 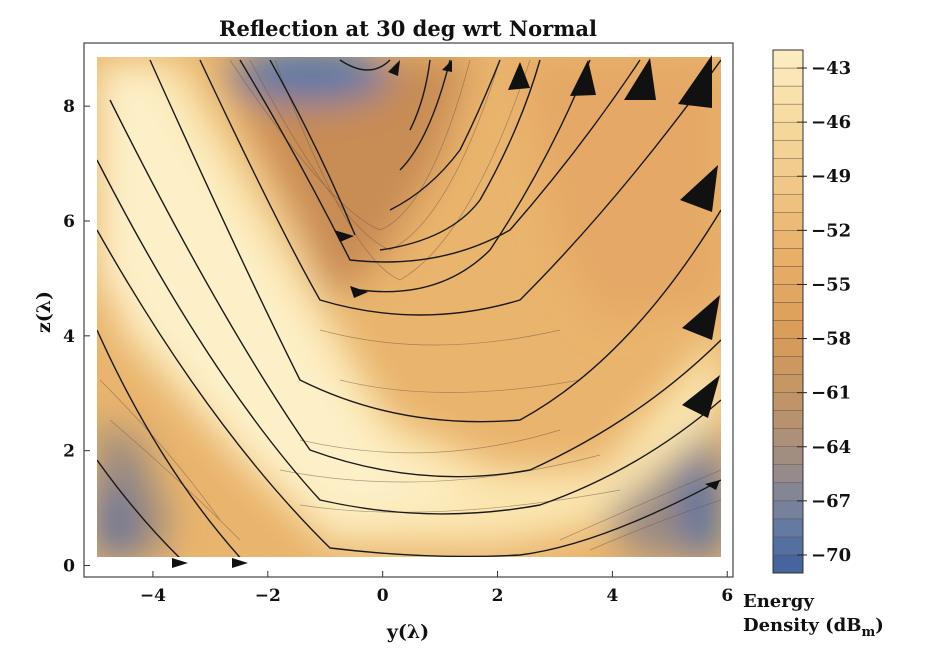 I want to click on colorbar-tick-label: −64, so click(x=831, y=447).